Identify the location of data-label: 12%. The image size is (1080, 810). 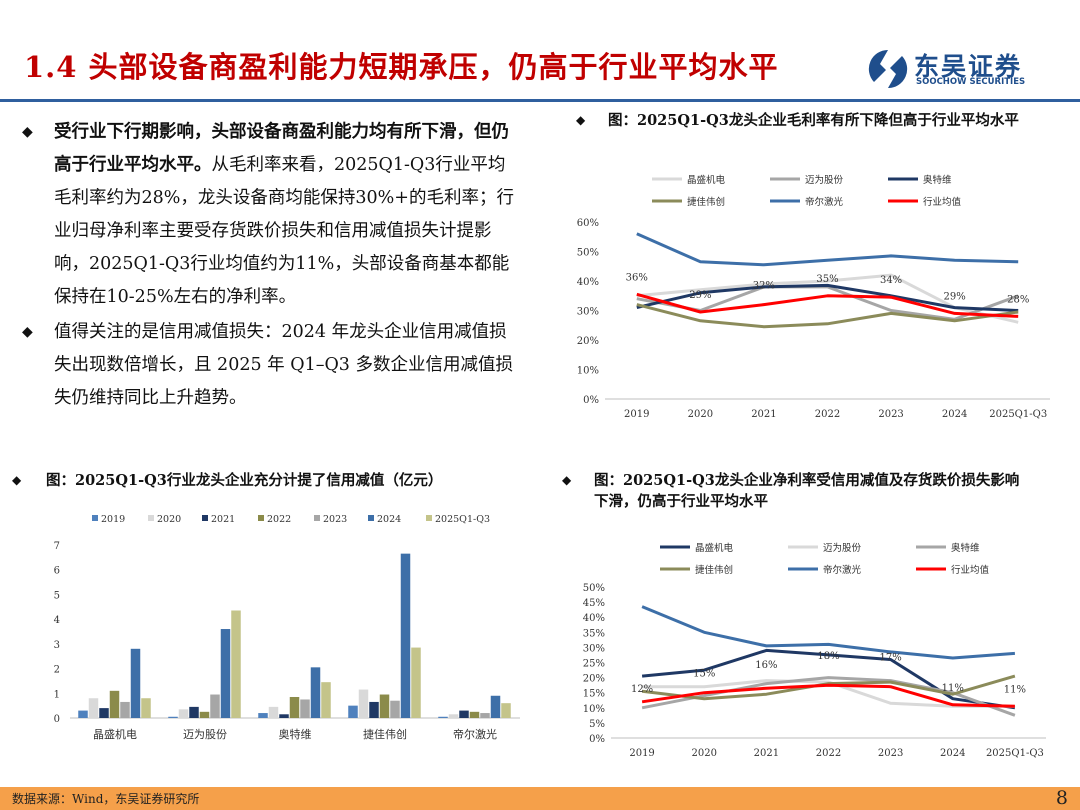
(642, 689).